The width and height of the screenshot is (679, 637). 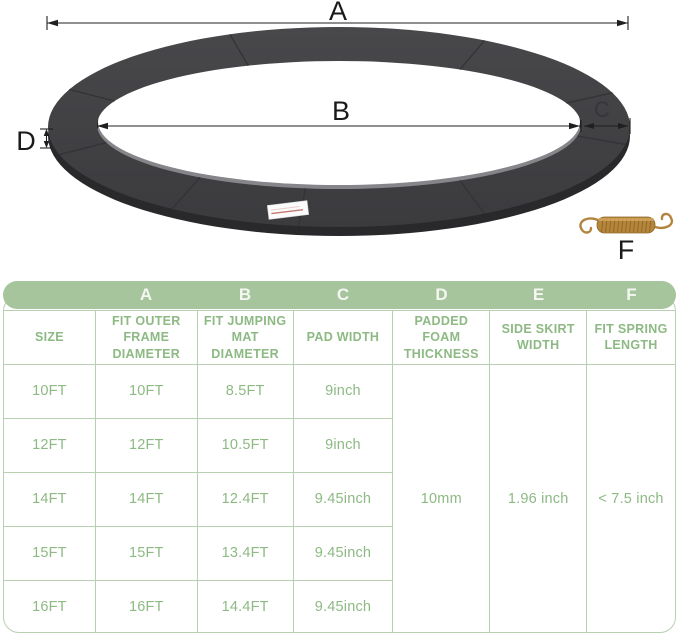 I want to click on column-letter-c: C, so click(x=343, y=294).